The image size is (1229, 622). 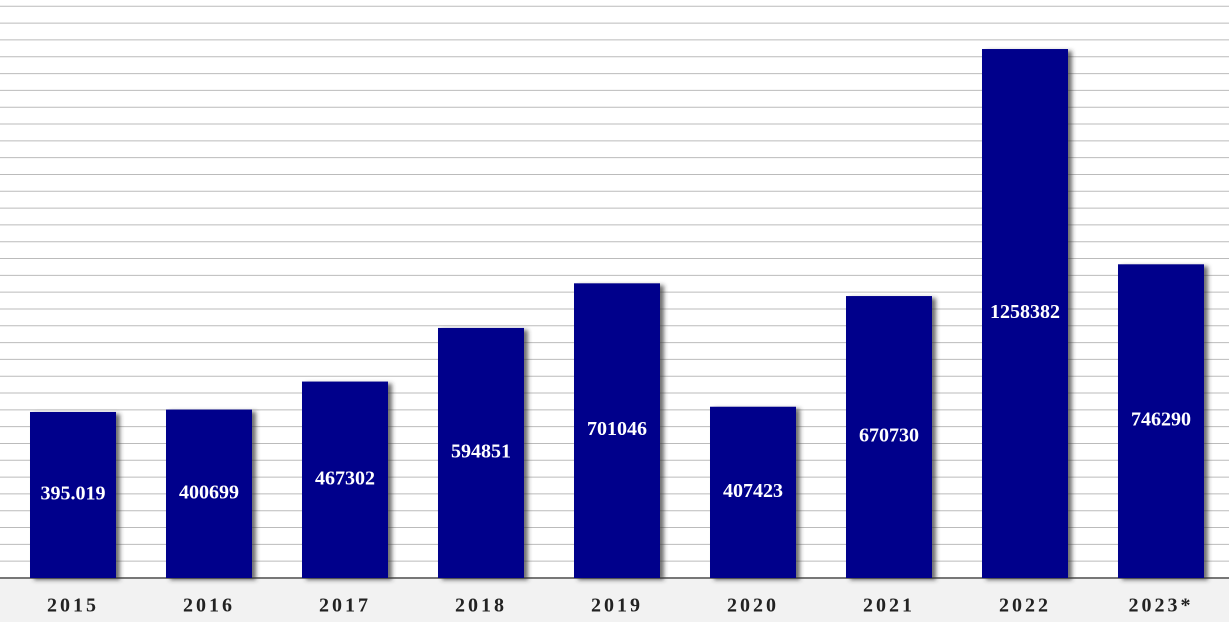 I want to click on category-band, so click(x=614, y=600).